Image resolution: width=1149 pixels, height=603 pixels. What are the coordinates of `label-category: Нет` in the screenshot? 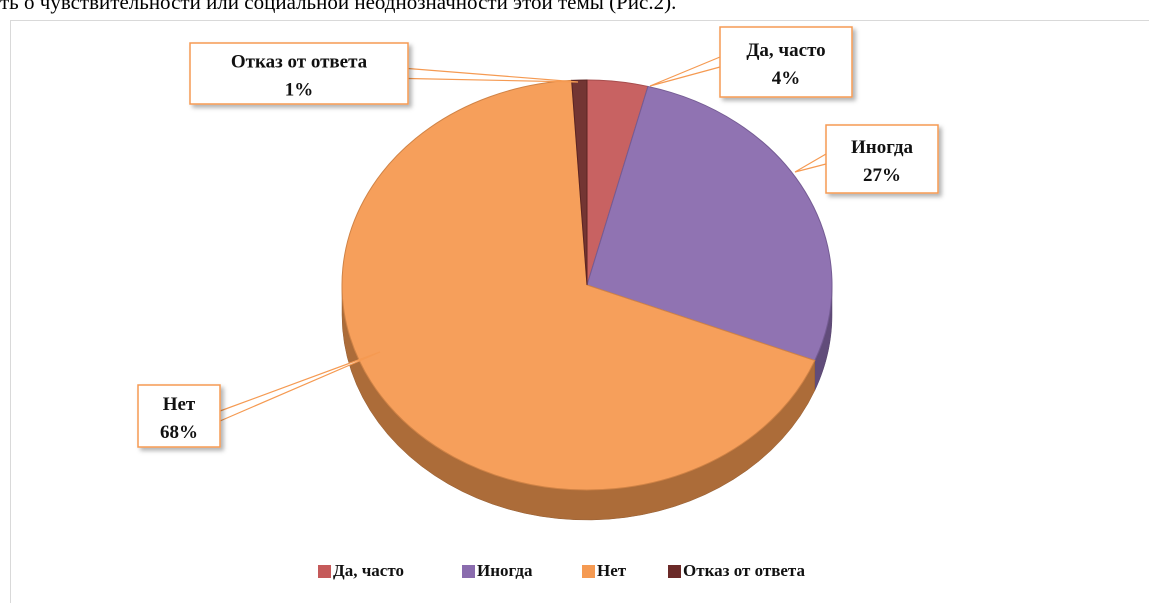 It's located at (179, 404).